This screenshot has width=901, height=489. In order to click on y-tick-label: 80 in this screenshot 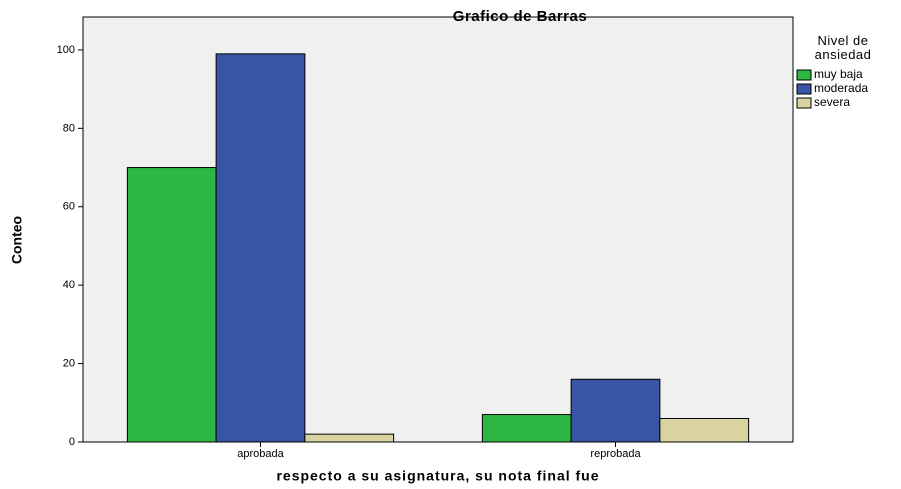, I will do `click(69, 128)`.